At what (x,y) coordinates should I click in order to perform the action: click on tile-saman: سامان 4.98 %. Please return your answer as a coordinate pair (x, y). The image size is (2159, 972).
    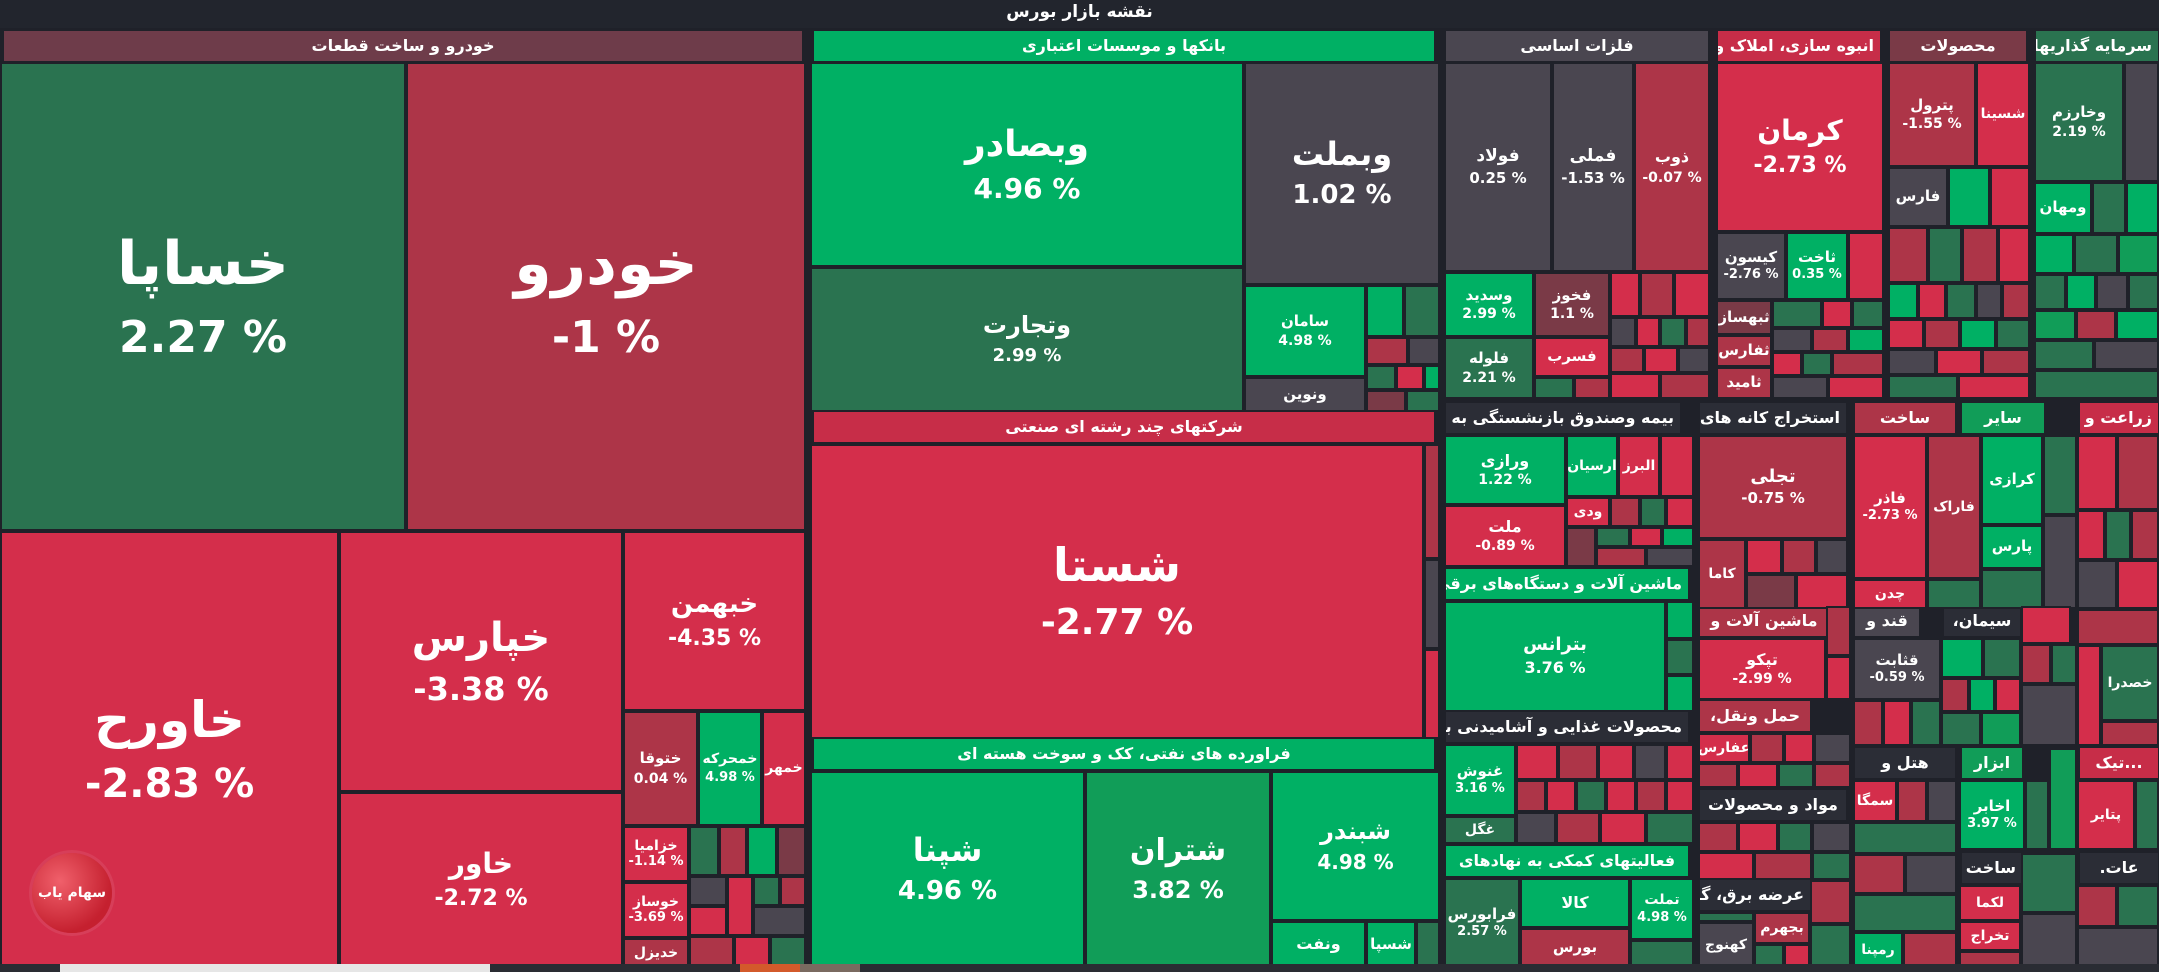
    Looking at the image, I should click on (1305, 331).